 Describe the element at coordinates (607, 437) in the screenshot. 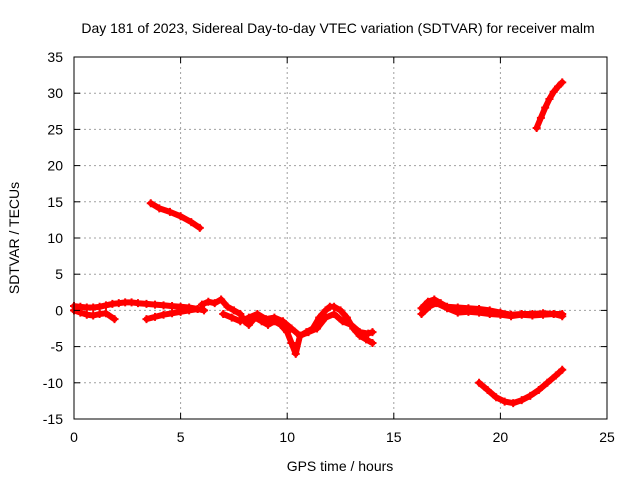

I see `x-tick-label: 25` at that location.